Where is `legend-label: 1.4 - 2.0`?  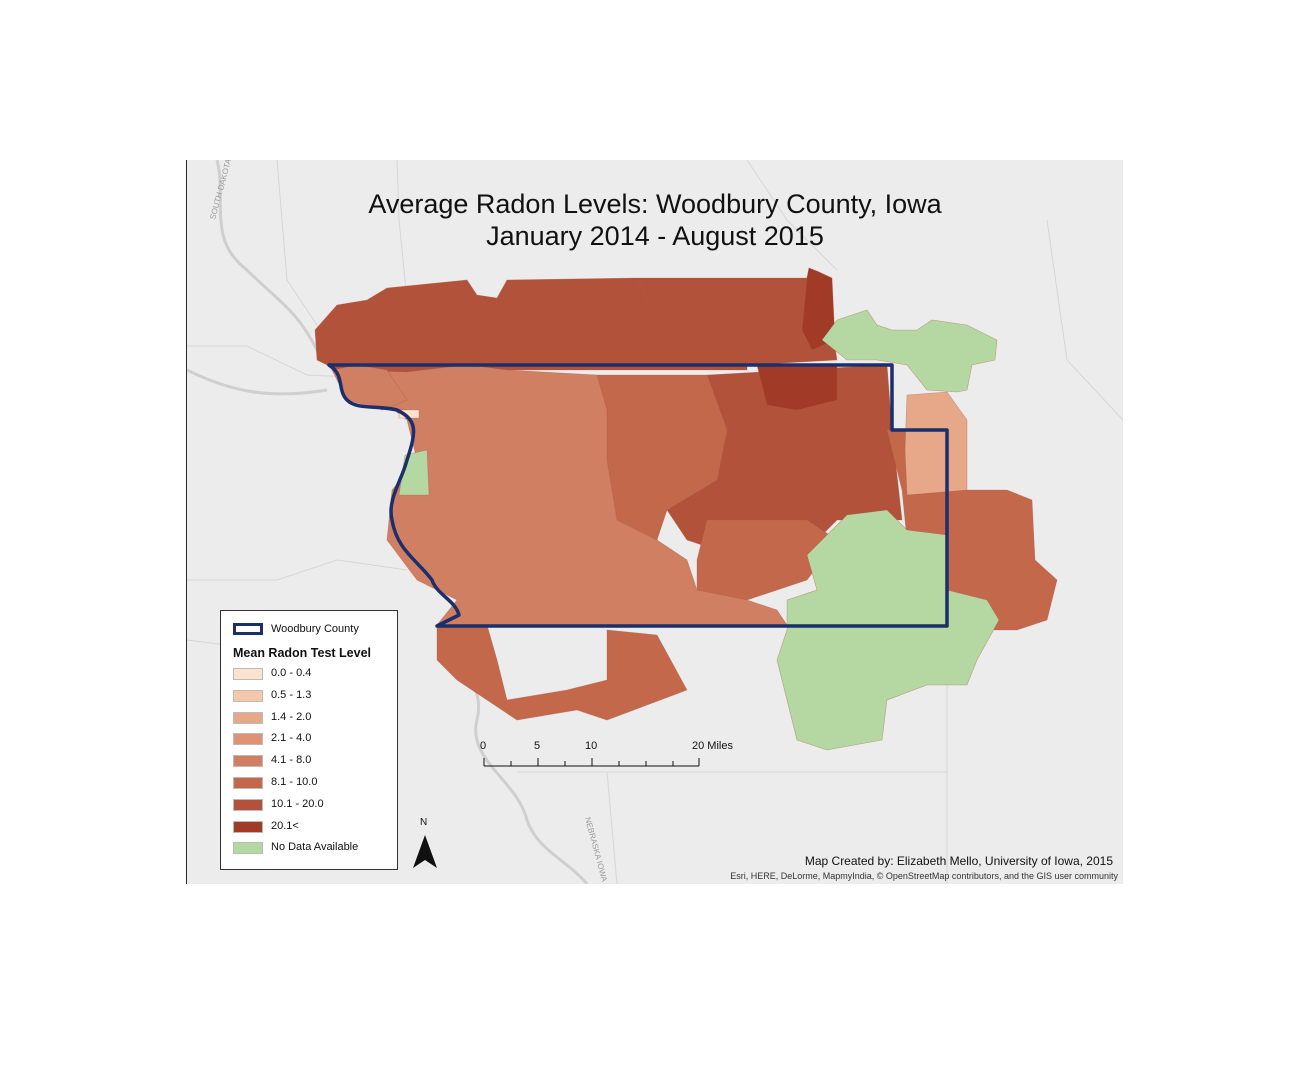
legend-label: 1.4 - 2.0 is located at coordinates (291, 716).